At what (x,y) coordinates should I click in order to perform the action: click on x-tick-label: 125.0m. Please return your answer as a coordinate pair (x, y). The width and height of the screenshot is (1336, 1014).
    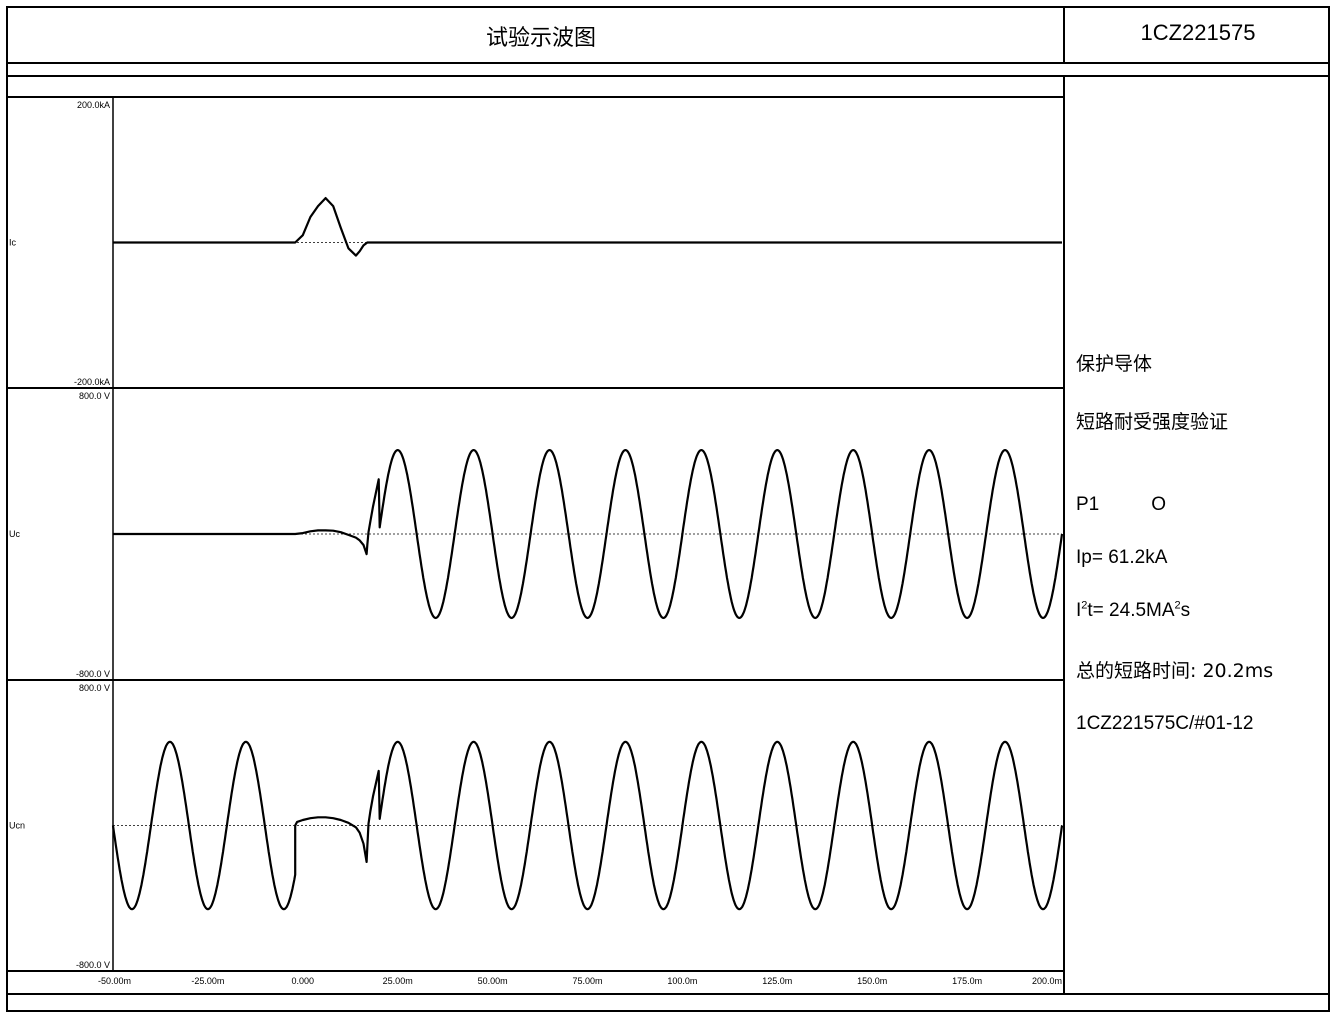
    Looking at the image, I should click on (777, 981).